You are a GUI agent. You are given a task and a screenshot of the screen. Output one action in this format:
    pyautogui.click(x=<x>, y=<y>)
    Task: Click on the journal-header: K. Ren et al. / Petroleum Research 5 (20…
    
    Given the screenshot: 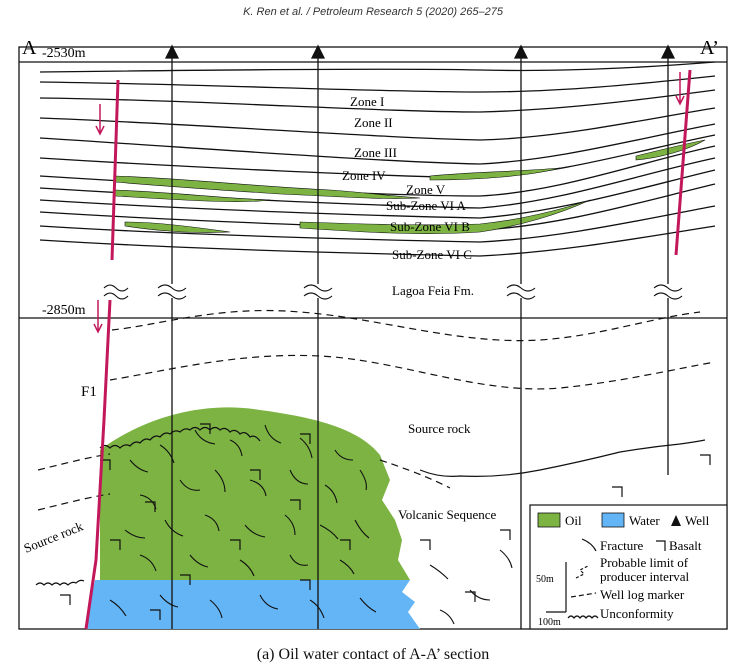 What is the action you would take?
    pyautogui.click(x=373, y=12)
    